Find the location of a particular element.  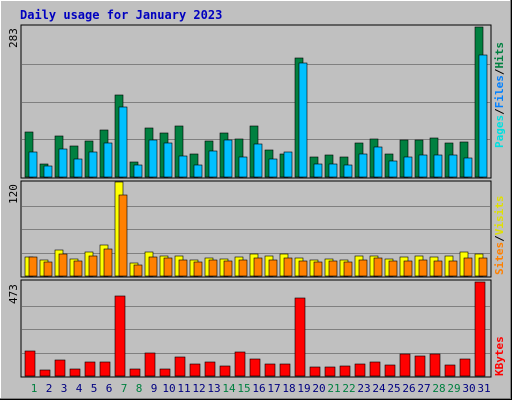

day-label: 14 is located at coordinates (229, 388).